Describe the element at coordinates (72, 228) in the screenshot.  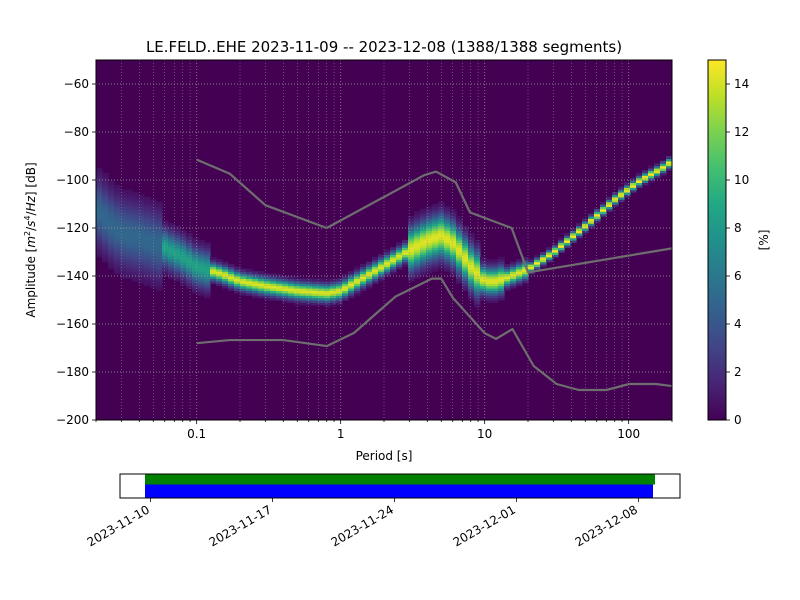
I see `y-tick-label: −120` at that location.